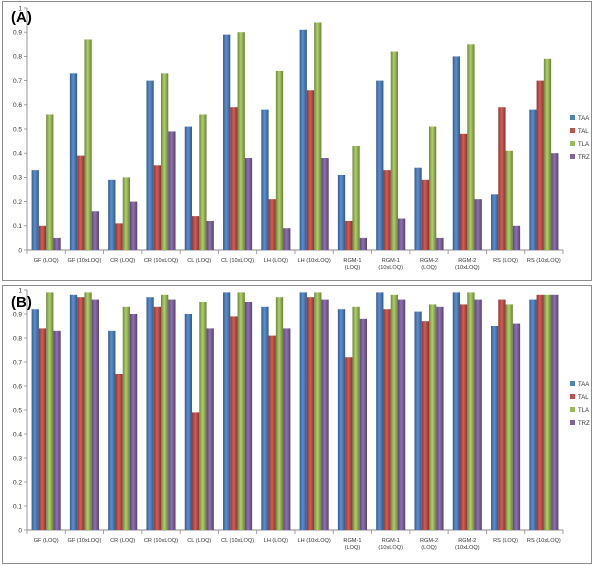 The width and height of the screenshot is (596, 566). Describe the element at coordinates (161, 261) in the screenshot. I see `x-category-label: CR (10xLOQ)` at that location.